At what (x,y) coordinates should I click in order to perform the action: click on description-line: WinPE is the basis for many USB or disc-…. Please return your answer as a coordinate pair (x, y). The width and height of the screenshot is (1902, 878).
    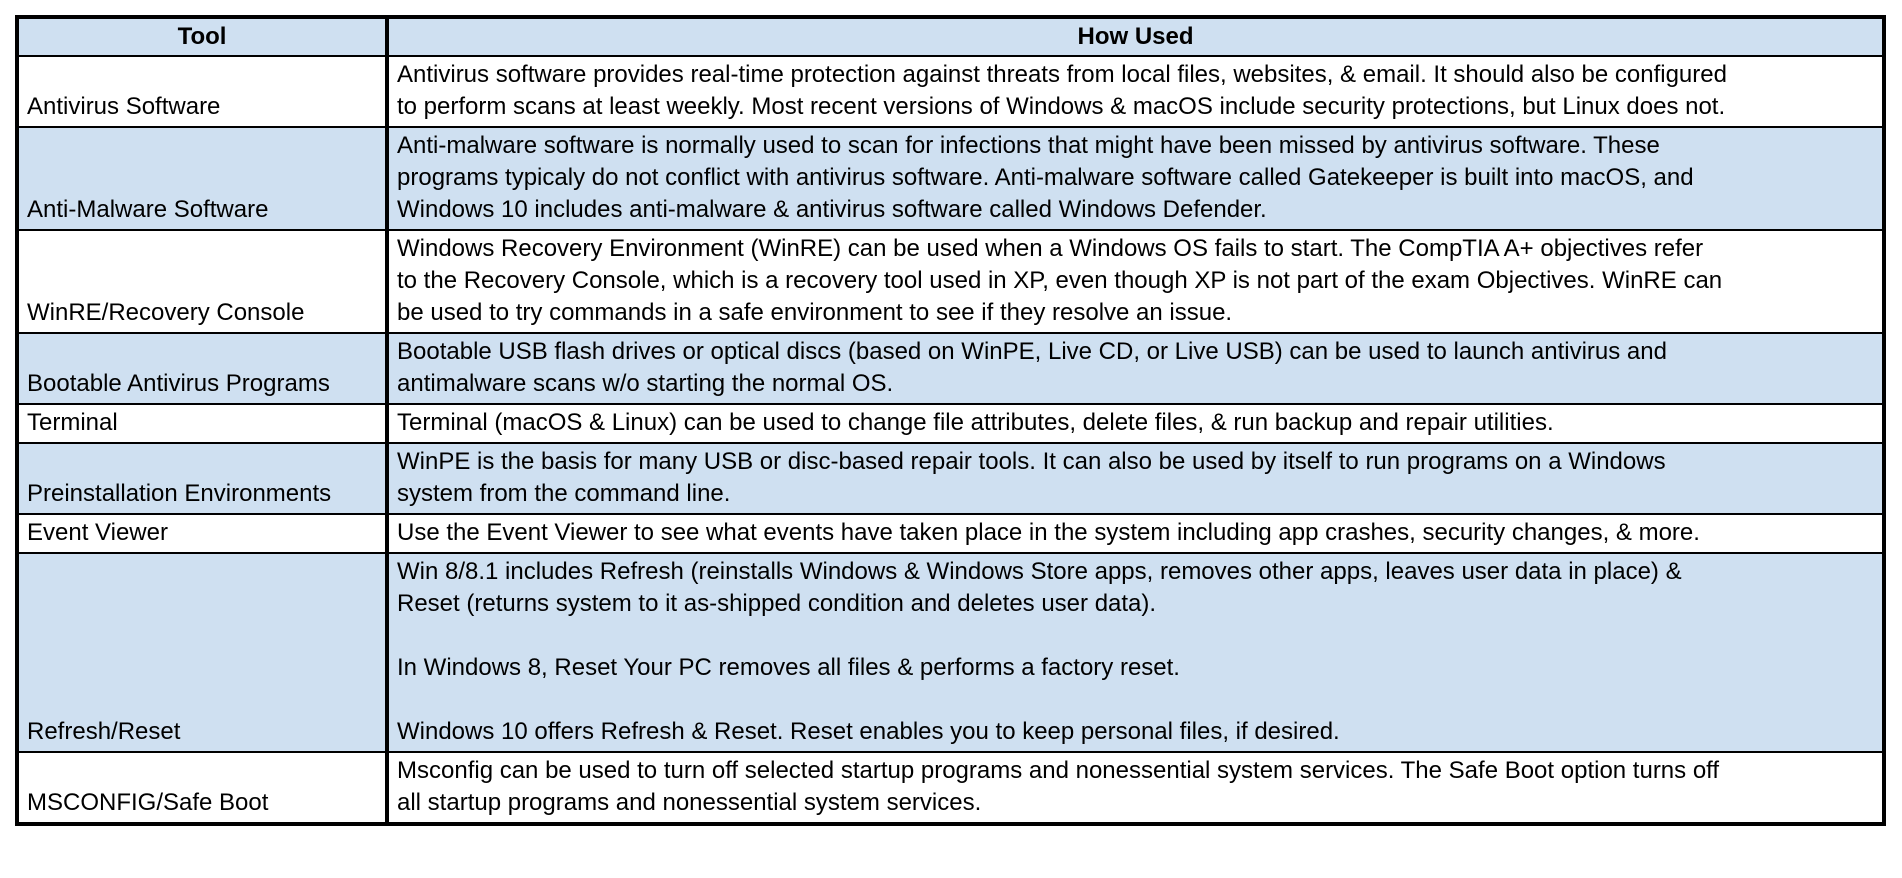
    Looking at the image, I should click on (1031, 461).